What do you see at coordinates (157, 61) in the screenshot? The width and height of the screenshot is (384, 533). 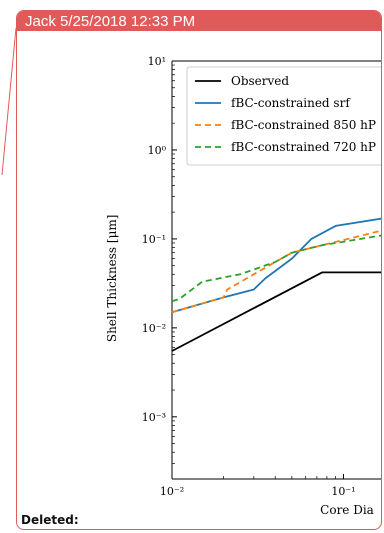 I see `y-tick-label: 10¹` at bounding box center [157, 61].